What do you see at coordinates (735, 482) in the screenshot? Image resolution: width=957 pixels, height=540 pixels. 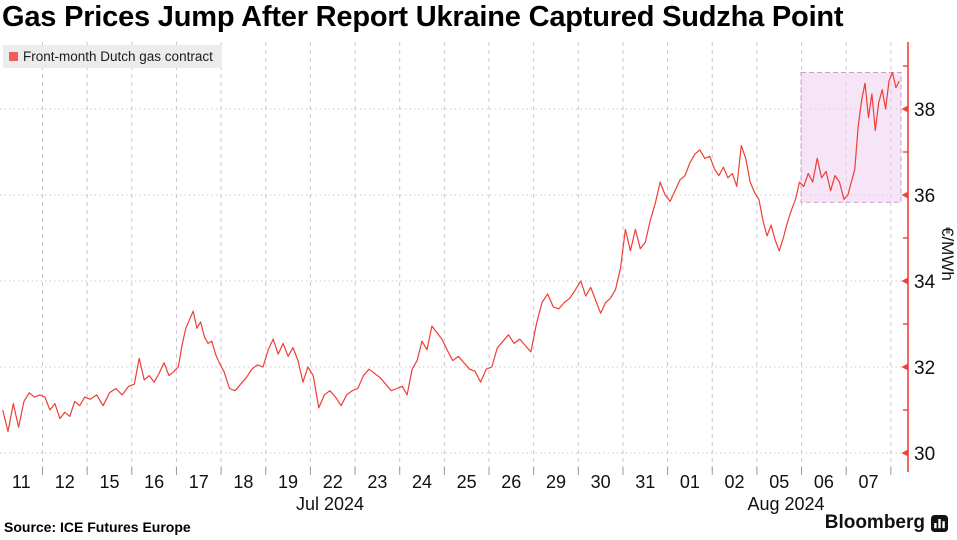 I see `x-tick-label-02: 02` at bounding box center [735, 482].